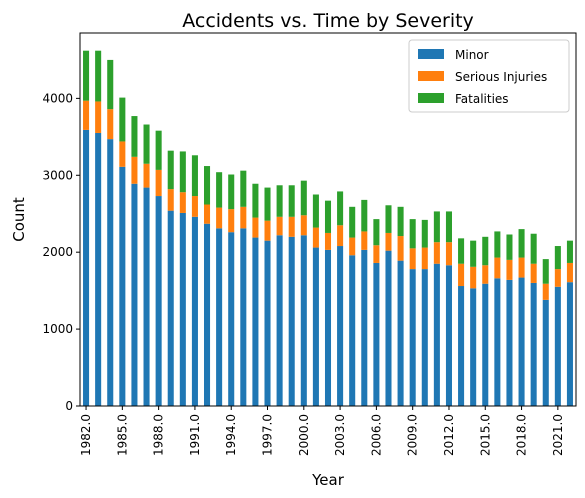 The height and width of the screenshot is (498, 585). What do you see at coordinates (231, 192) in the screenshot?
I see `bar-fatalities-1994.0` at bounding box center [231, 192].